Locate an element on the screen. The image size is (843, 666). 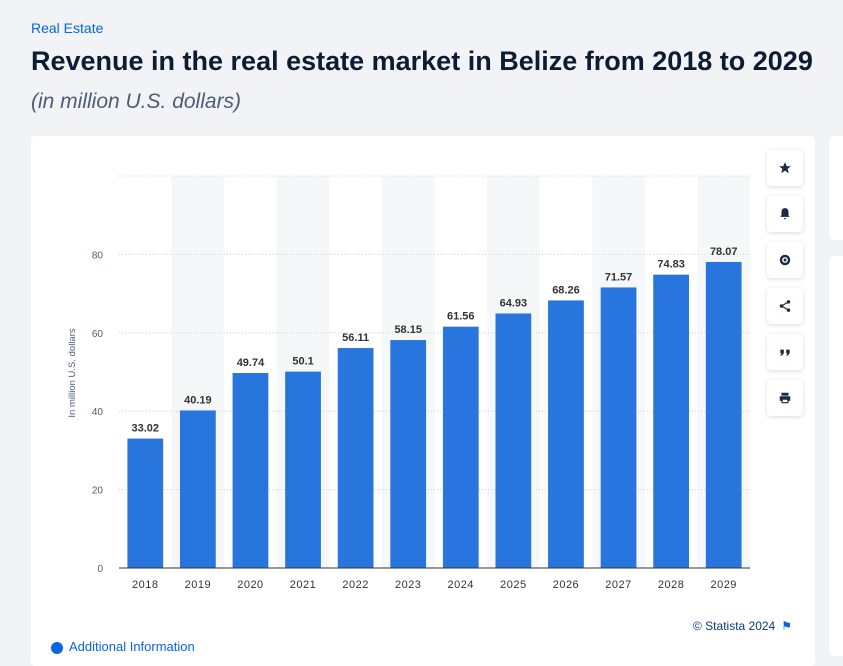
side-panel-top is located at coordinates (836, 188).